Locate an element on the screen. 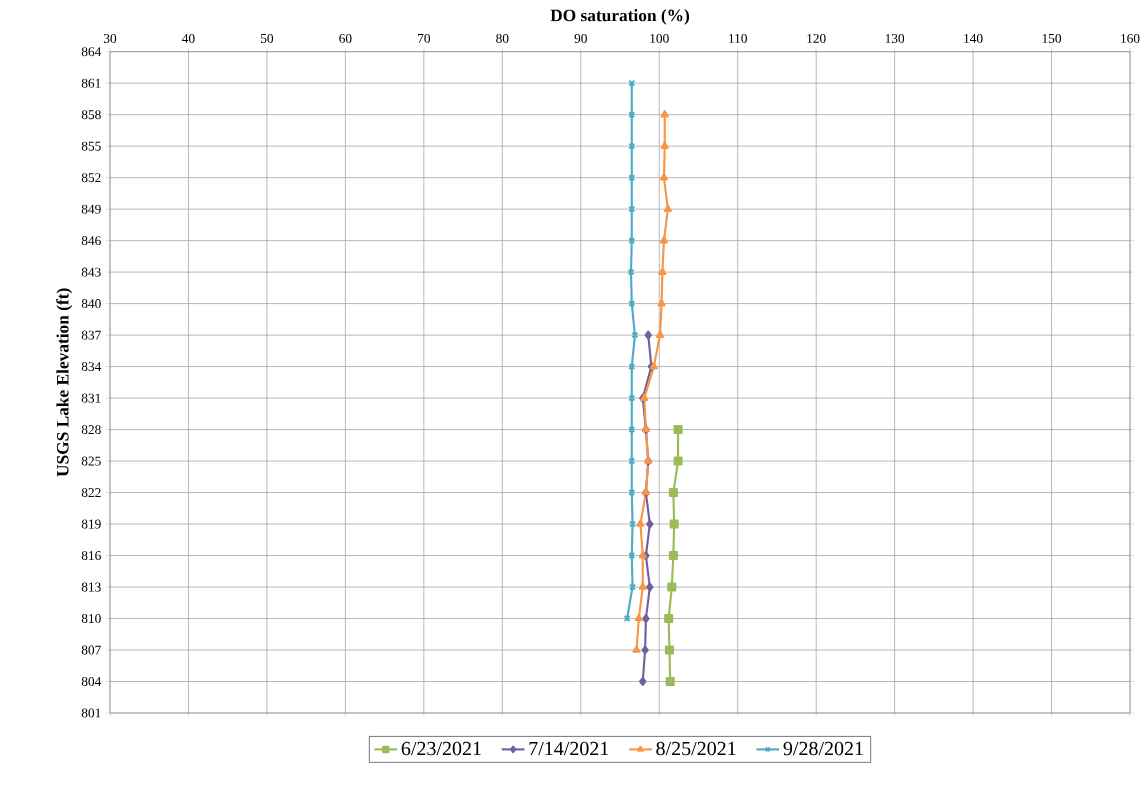 Image resolution: width=1145 pixels, height=790 pixels. x-tick-label: 150 is located at coordinates (1052, 38).